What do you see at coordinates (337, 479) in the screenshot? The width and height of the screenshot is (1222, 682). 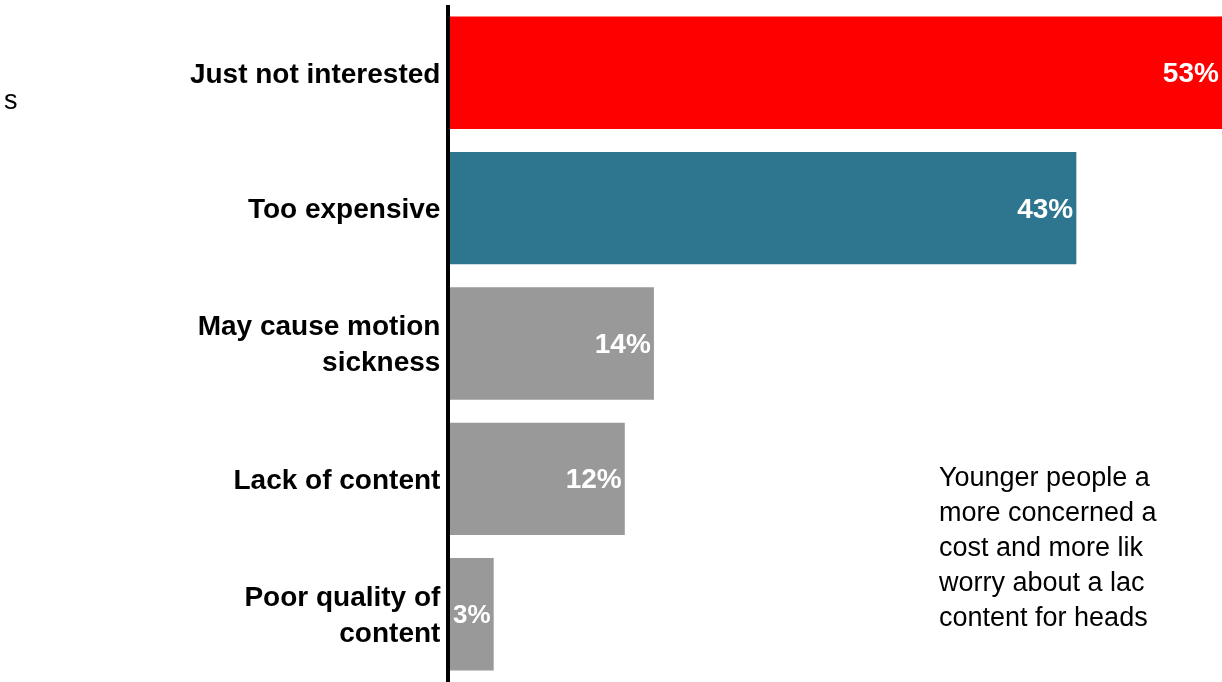 I see `y-tick-label: Lack of content` at bounding box center [337, 479].